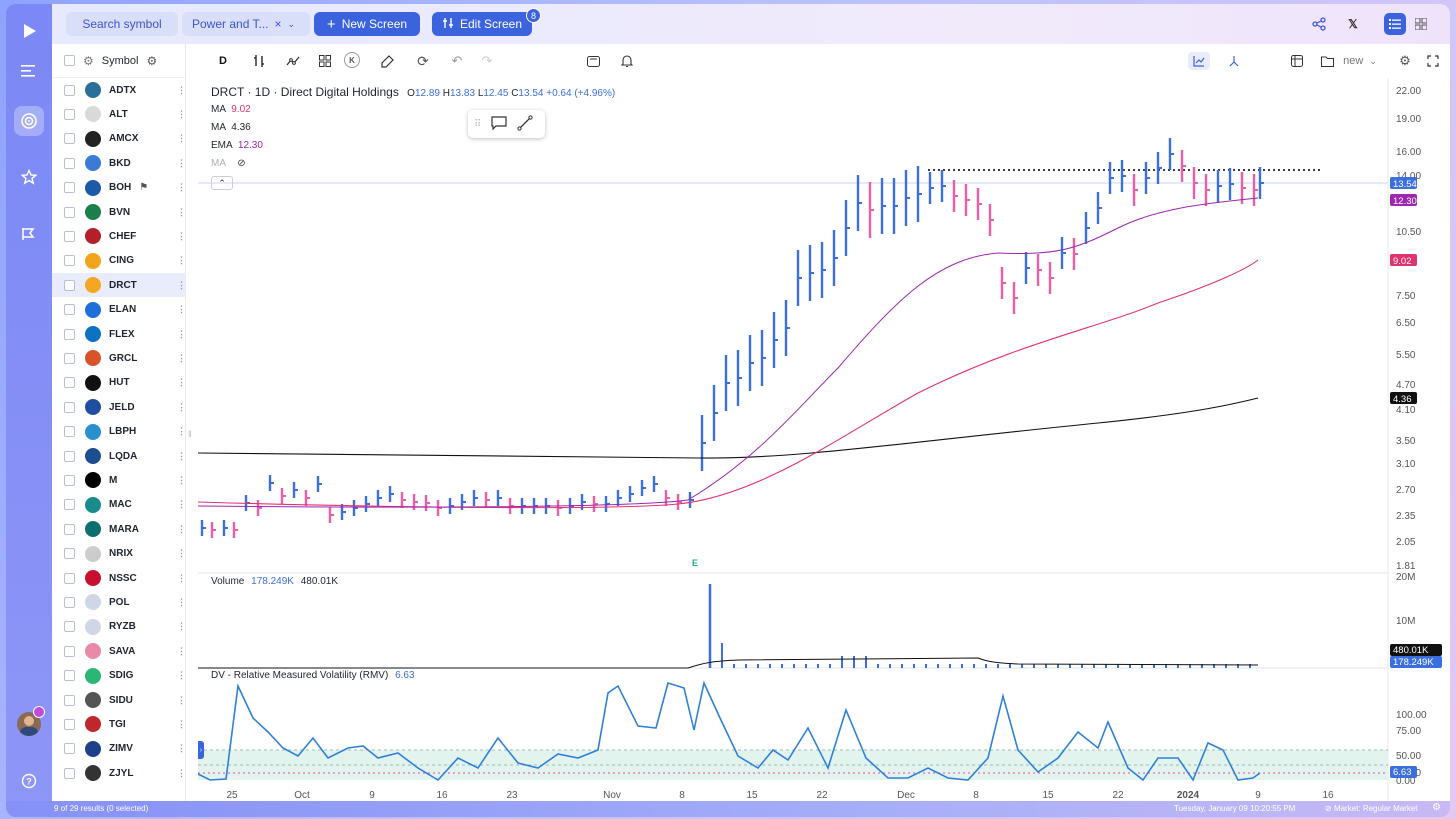 This screenshot has height=819, width=1456. I want to click on x-social-icon: 𝕏, so click(1353, 24).